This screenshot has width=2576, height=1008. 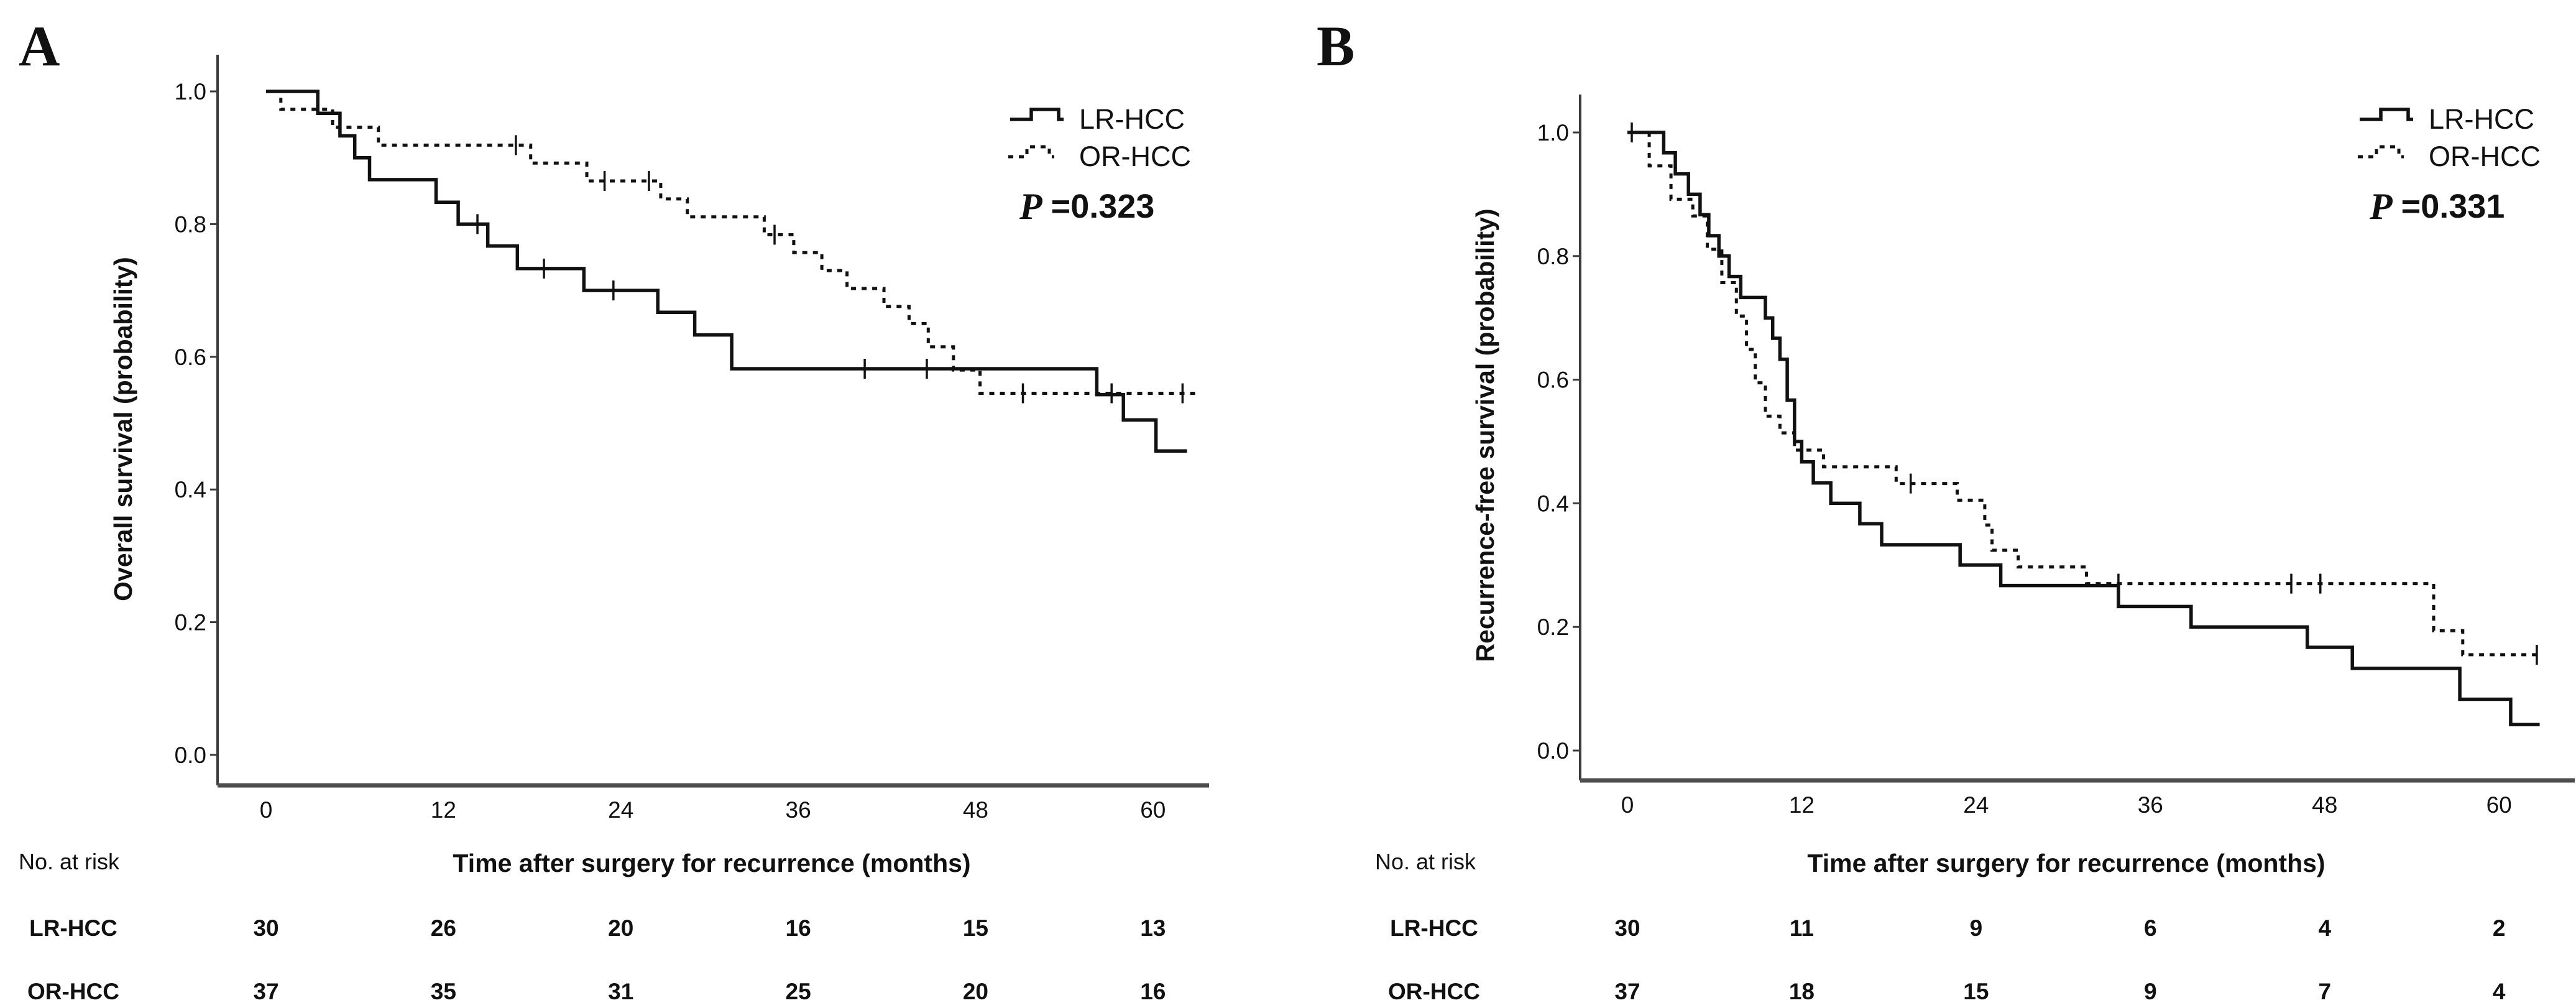 What do you see at coordinates (1153, 991) in the screenshot?
I see `risk-value-or-hcc-m60: 16` at bounding box center [1153, 991].